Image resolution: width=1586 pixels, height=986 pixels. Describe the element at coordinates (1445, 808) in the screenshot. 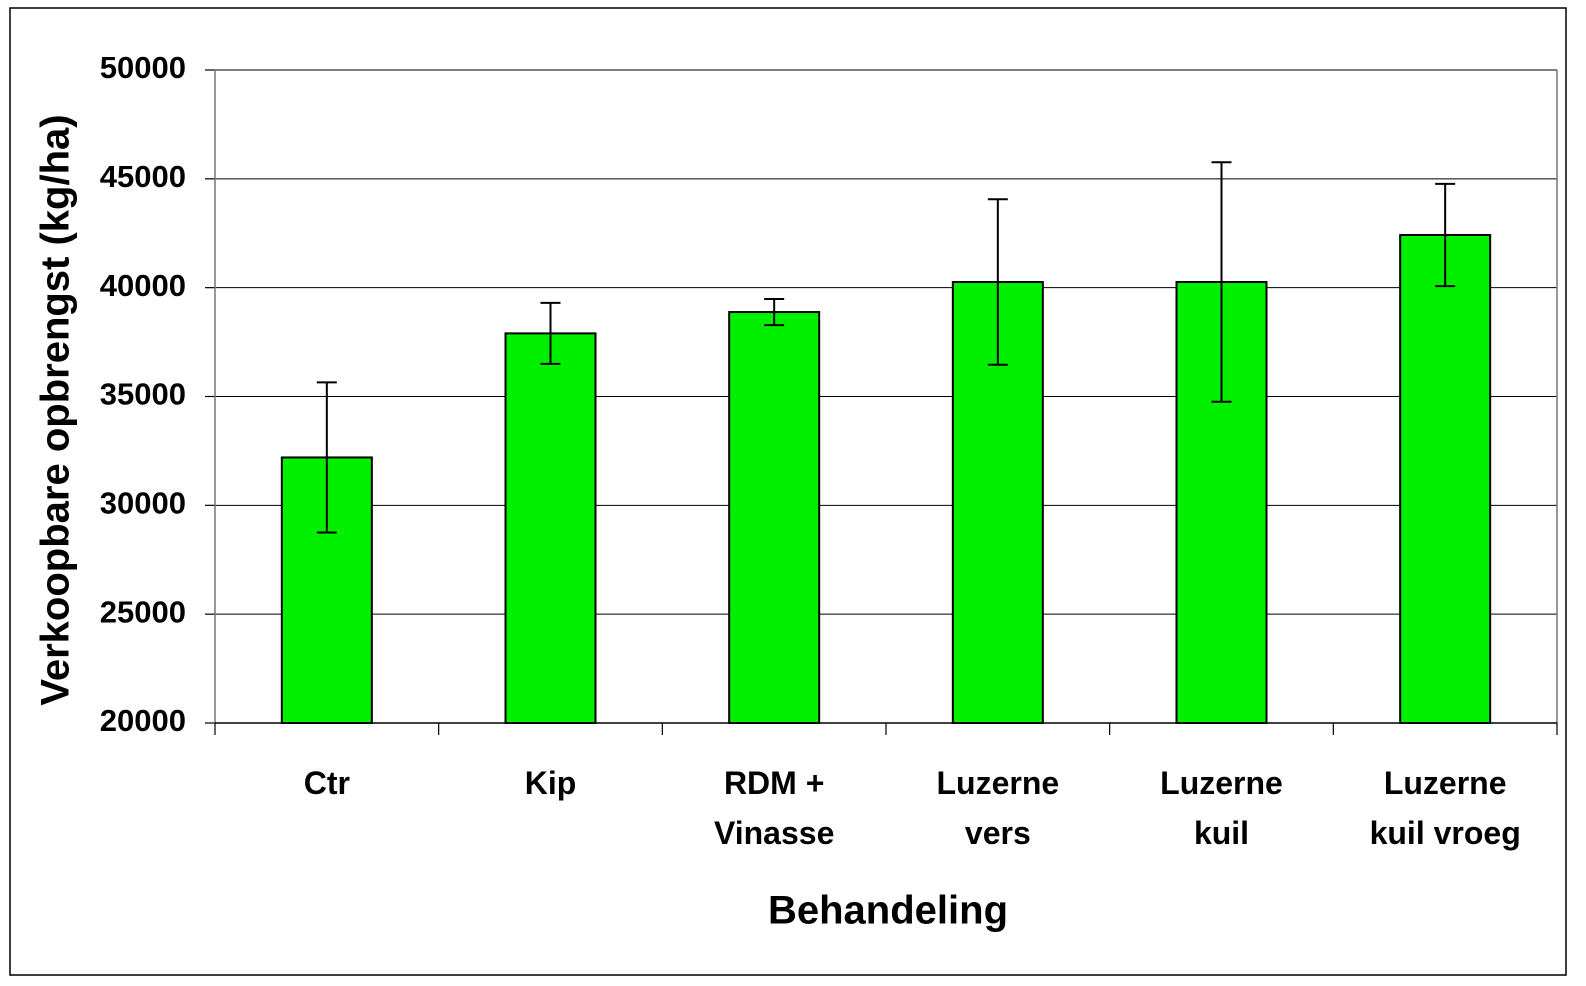

I see `x-tick-label: Luzerne kuil vroeg` at that location.